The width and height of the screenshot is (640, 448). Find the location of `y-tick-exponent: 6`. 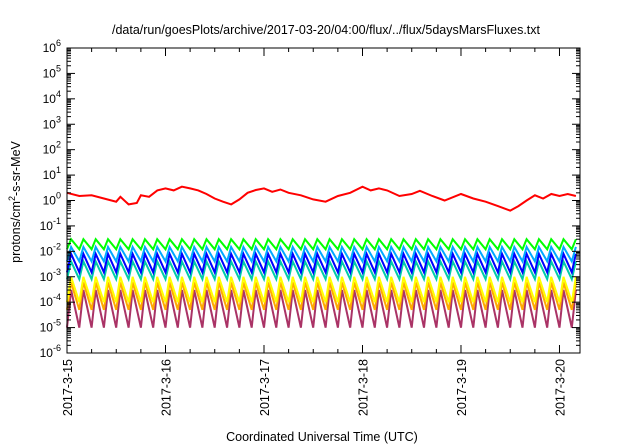

y-tick-exponent: 6 is located at coordinates (58, 43).